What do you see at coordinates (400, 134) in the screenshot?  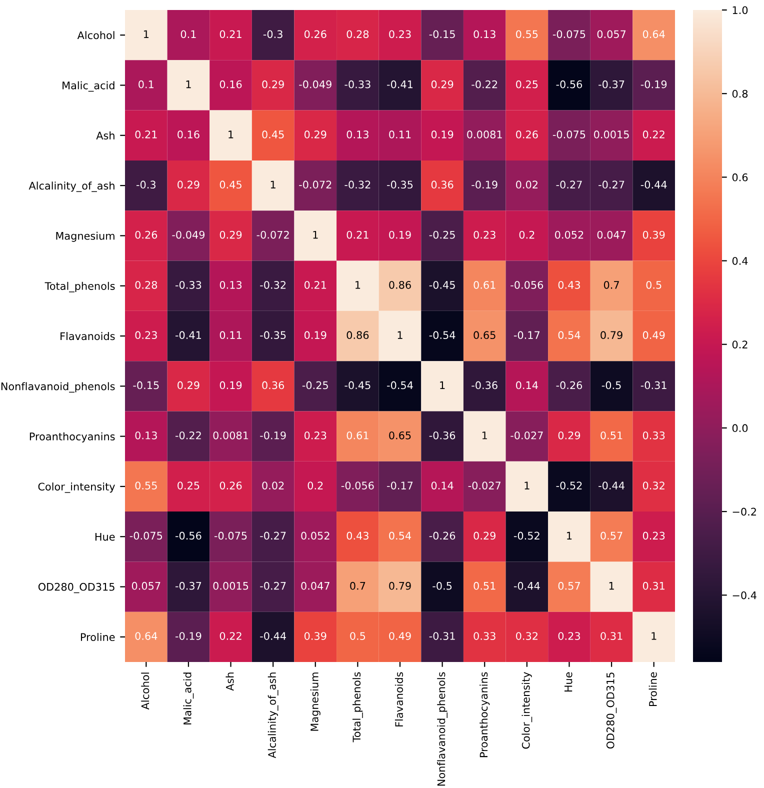 I see `data-label: 0.11` at bounding box center [400, 134].